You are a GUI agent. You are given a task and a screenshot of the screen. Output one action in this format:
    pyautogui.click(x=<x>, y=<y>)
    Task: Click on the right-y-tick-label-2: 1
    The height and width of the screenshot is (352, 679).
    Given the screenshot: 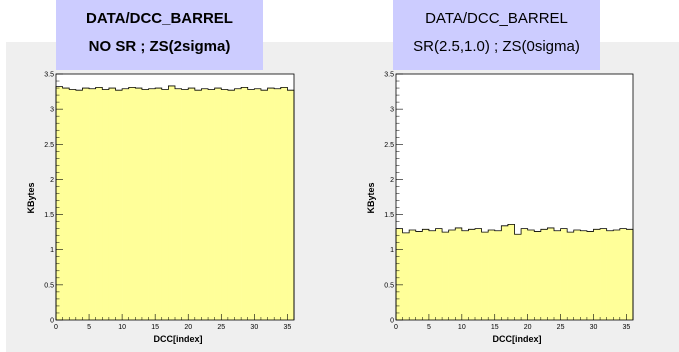 What is the action you would take?
    pyautogui.click(x=392, y=250)
    